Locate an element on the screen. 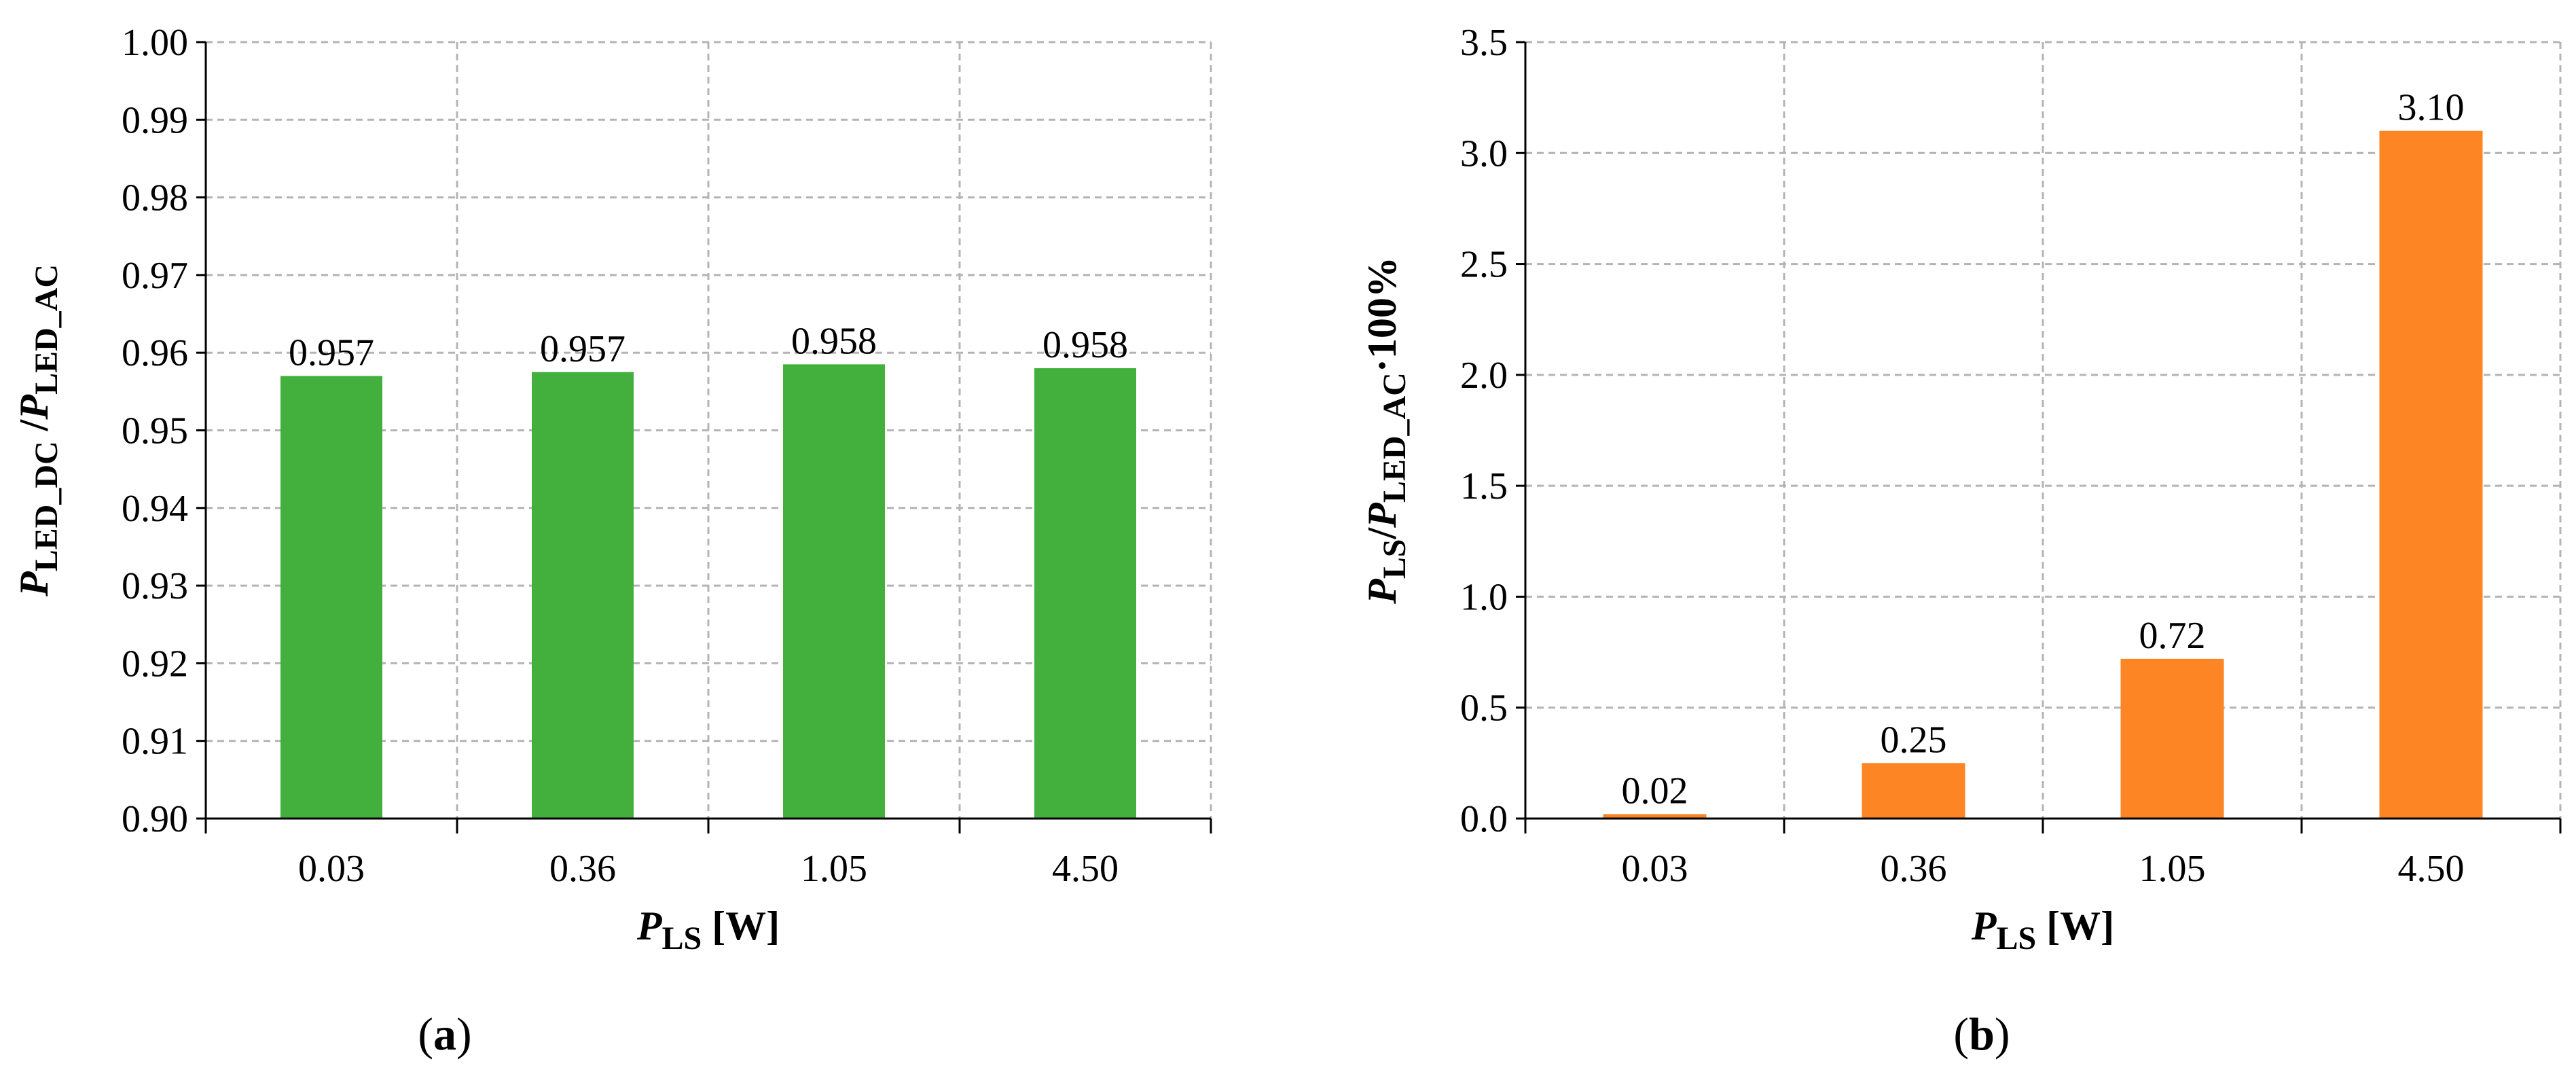  y-tick-label: 0.98 is located at coordinates (155, 198).